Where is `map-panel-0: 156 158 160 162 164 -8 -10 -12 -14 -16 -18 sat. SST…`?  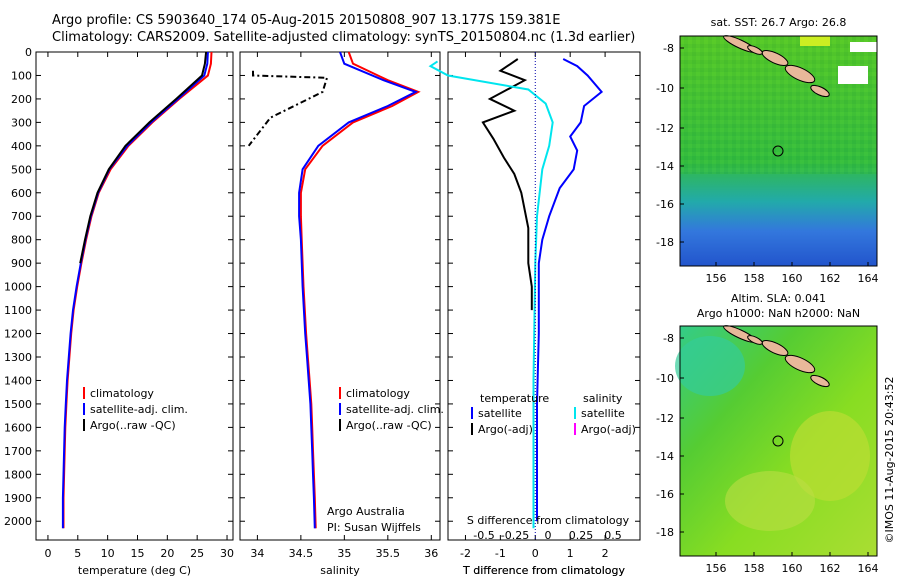 map-panel-0: 156 158 160 162 164 -8 -10 -12 -14 -16 -18 sat. SST… is located at coordinates (767, 150).